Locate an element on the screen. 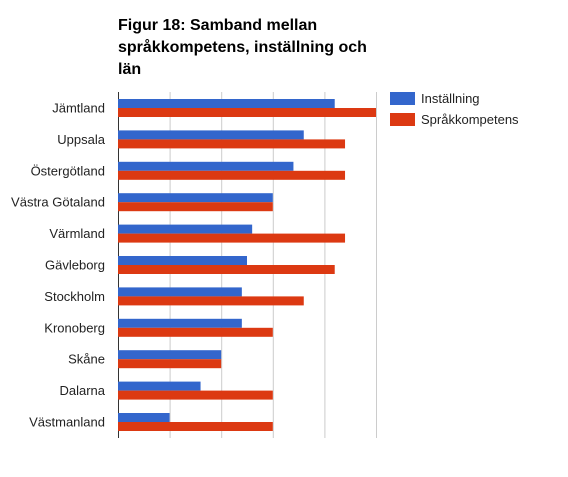 This screenshot has width=568, height=477. legend-label: Inställning is located at coordinates (450, 98).